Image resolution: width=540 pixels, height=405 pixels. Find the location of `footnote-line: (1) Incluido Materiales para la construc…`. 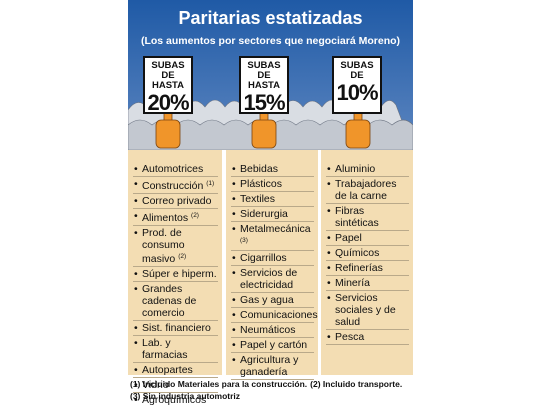

footnote-line: (1) Incluido Materiales para la construc… is located at coordinates (272, 384).